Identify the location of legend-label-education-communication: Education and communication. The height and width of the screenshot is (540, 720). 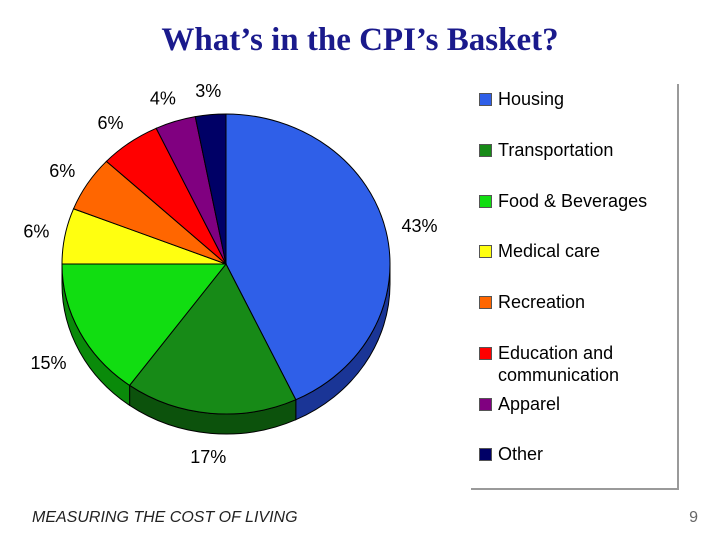
(559, 364).